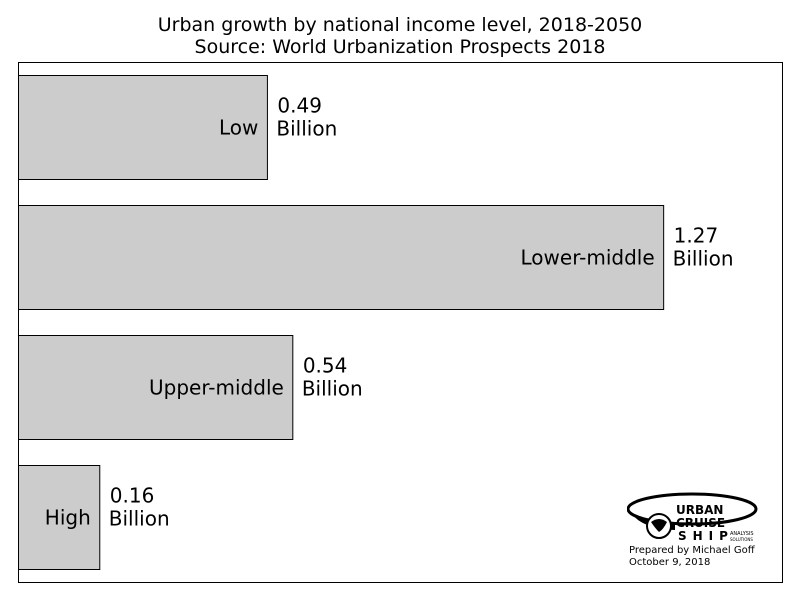 This screenshot has width=800, height=600. Describe the element at coordinates (139, 507) in the screenshot. I see `value-label: 0.16 Billion` at that location.